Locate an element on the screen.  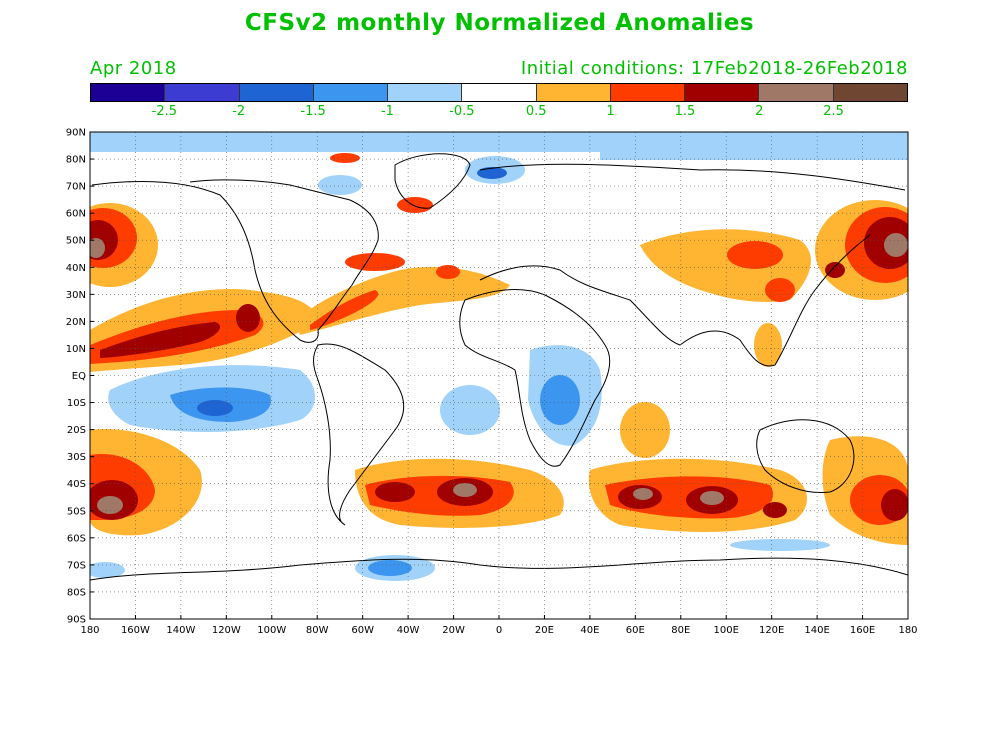
initial-conditions: Initial conditions: 17Feb2018-26Feb2018 is located at coordinates (714, 68).